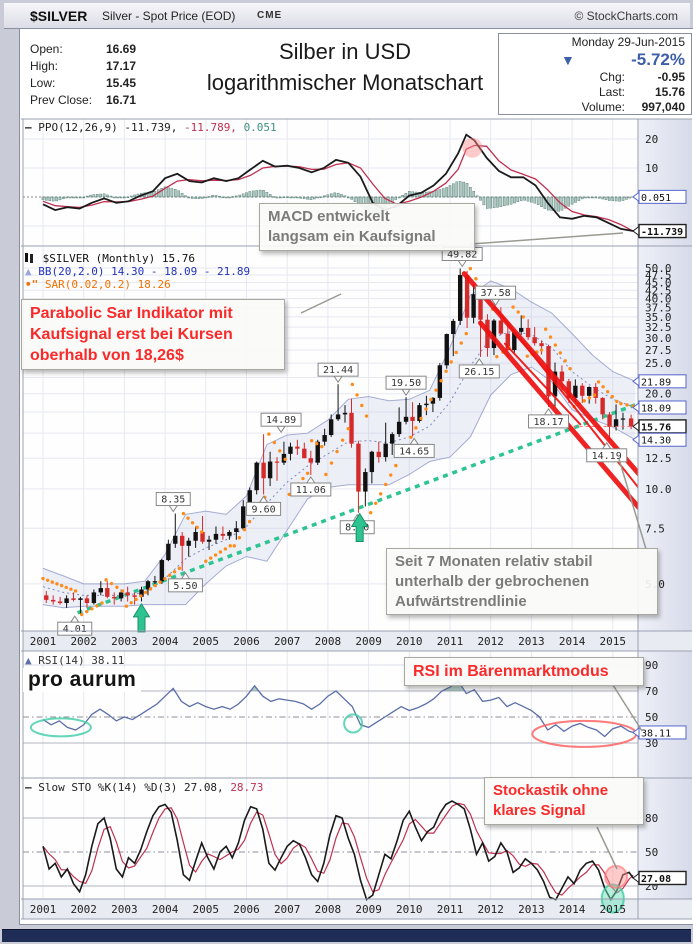  I want to click on bollinger-legend: ▲ BB(20,2.0) 14.30 - 18.09 - 21.89, so click(137, 271).